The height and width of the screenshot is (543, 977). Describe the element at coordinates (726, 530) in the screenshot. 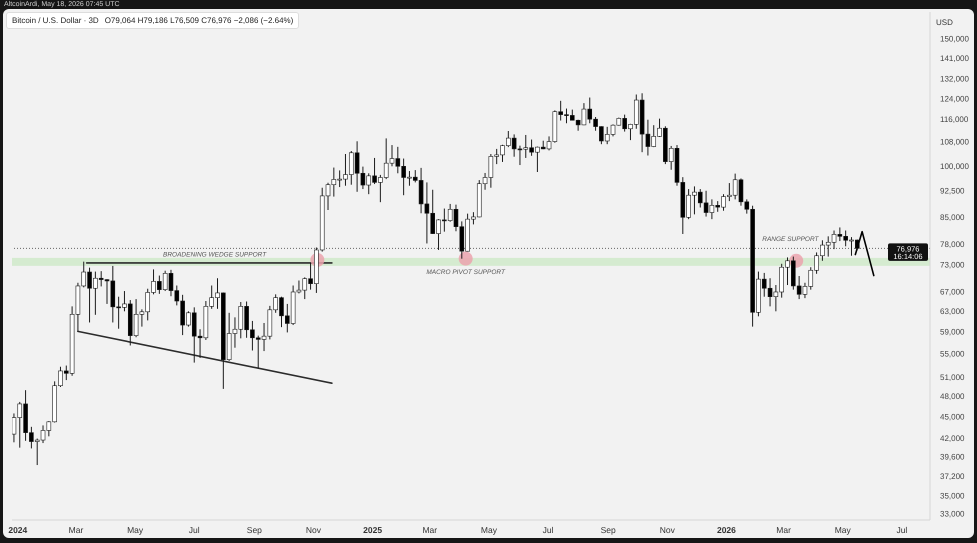

I see `x-tick-label: 2026` at that location.